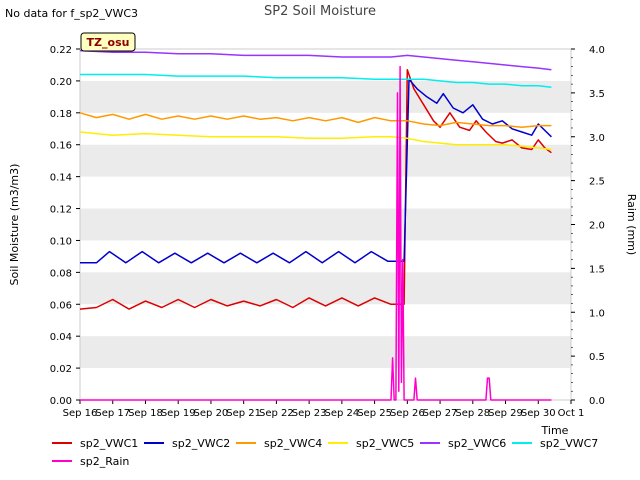  What do you see at coordinates (440, 413) in the screenshot?
I see `x-tick-label: Sep 27` at bounding box center [440, 413].